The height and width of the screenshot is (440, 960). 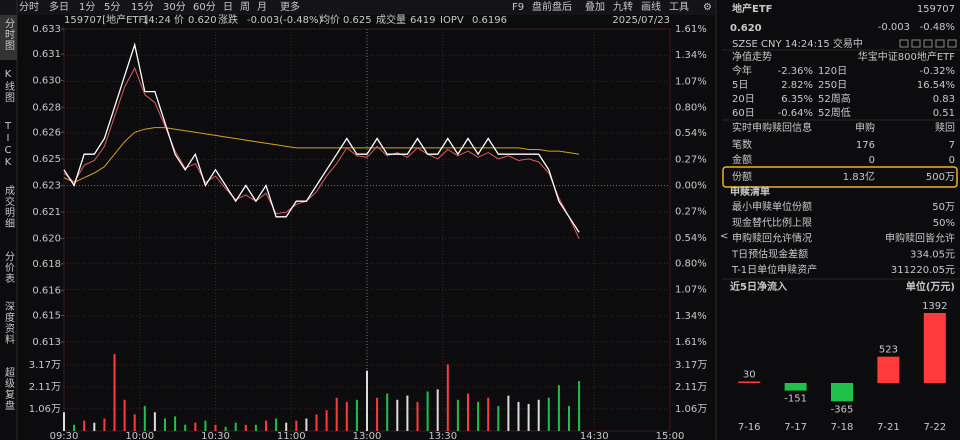 I want to click on x-tick-label: 10:30, so click(x=215, y=435).